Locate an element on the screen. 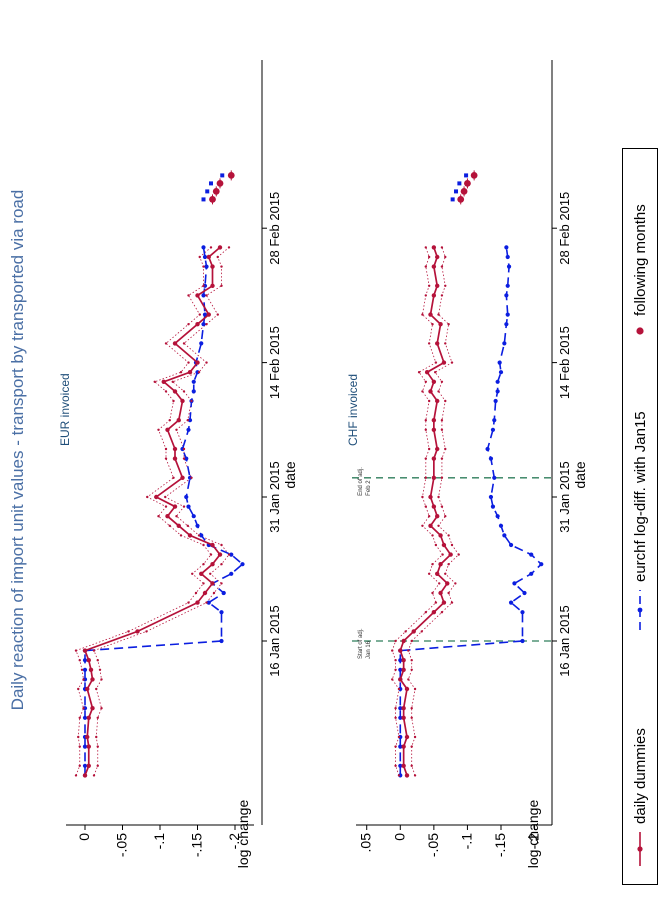 The height and width of the screenshot is (900, 660). eurchf-line is located at coordinates (164, 511).